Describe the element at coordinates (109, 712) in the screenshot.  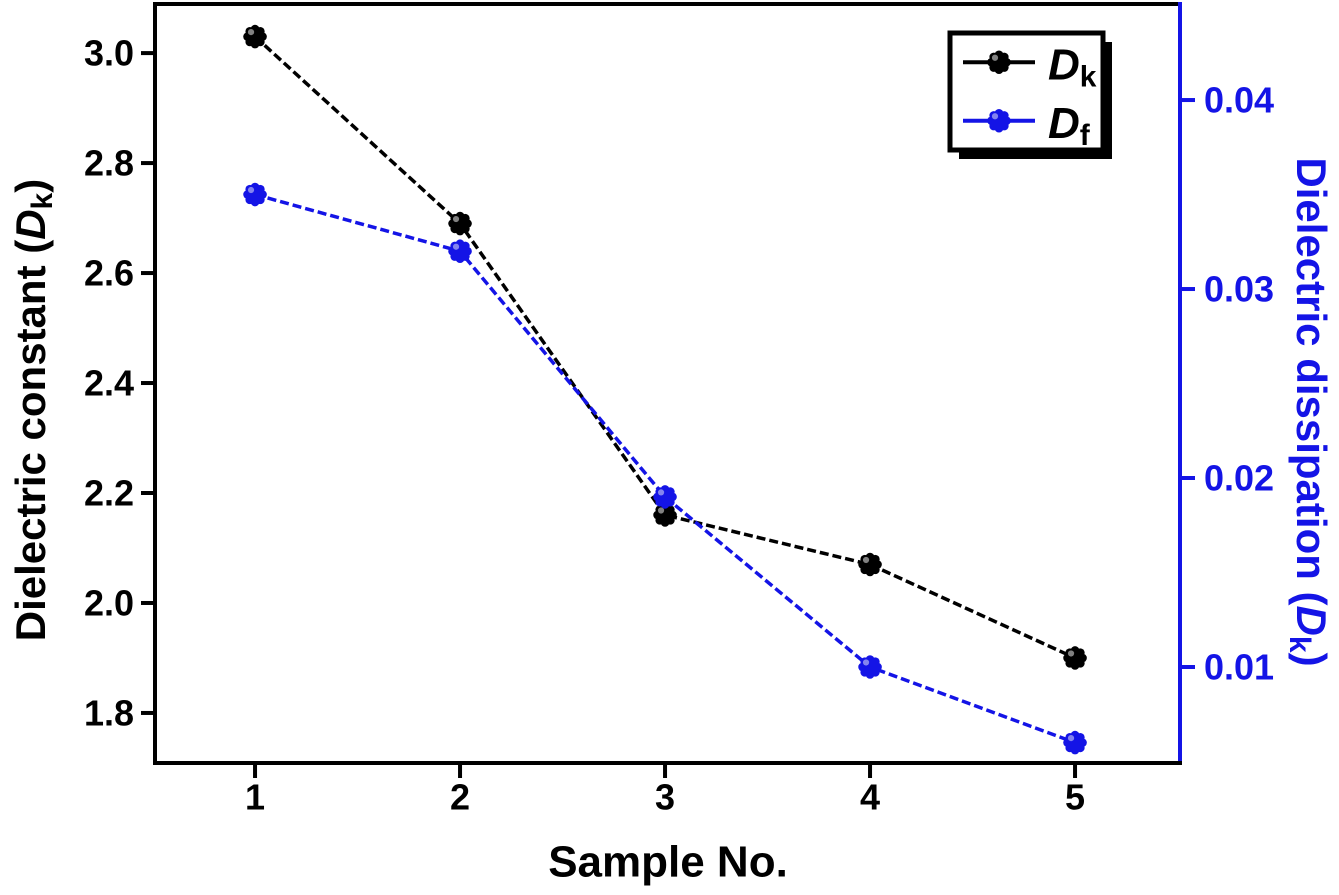
I see `left-tick-label: 1.8` at that location.